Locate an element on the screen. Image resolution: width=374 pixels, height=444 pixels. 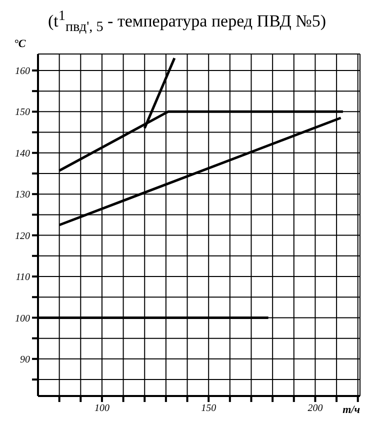
x-tick-label: 200 is located at coordinates (315, 408).